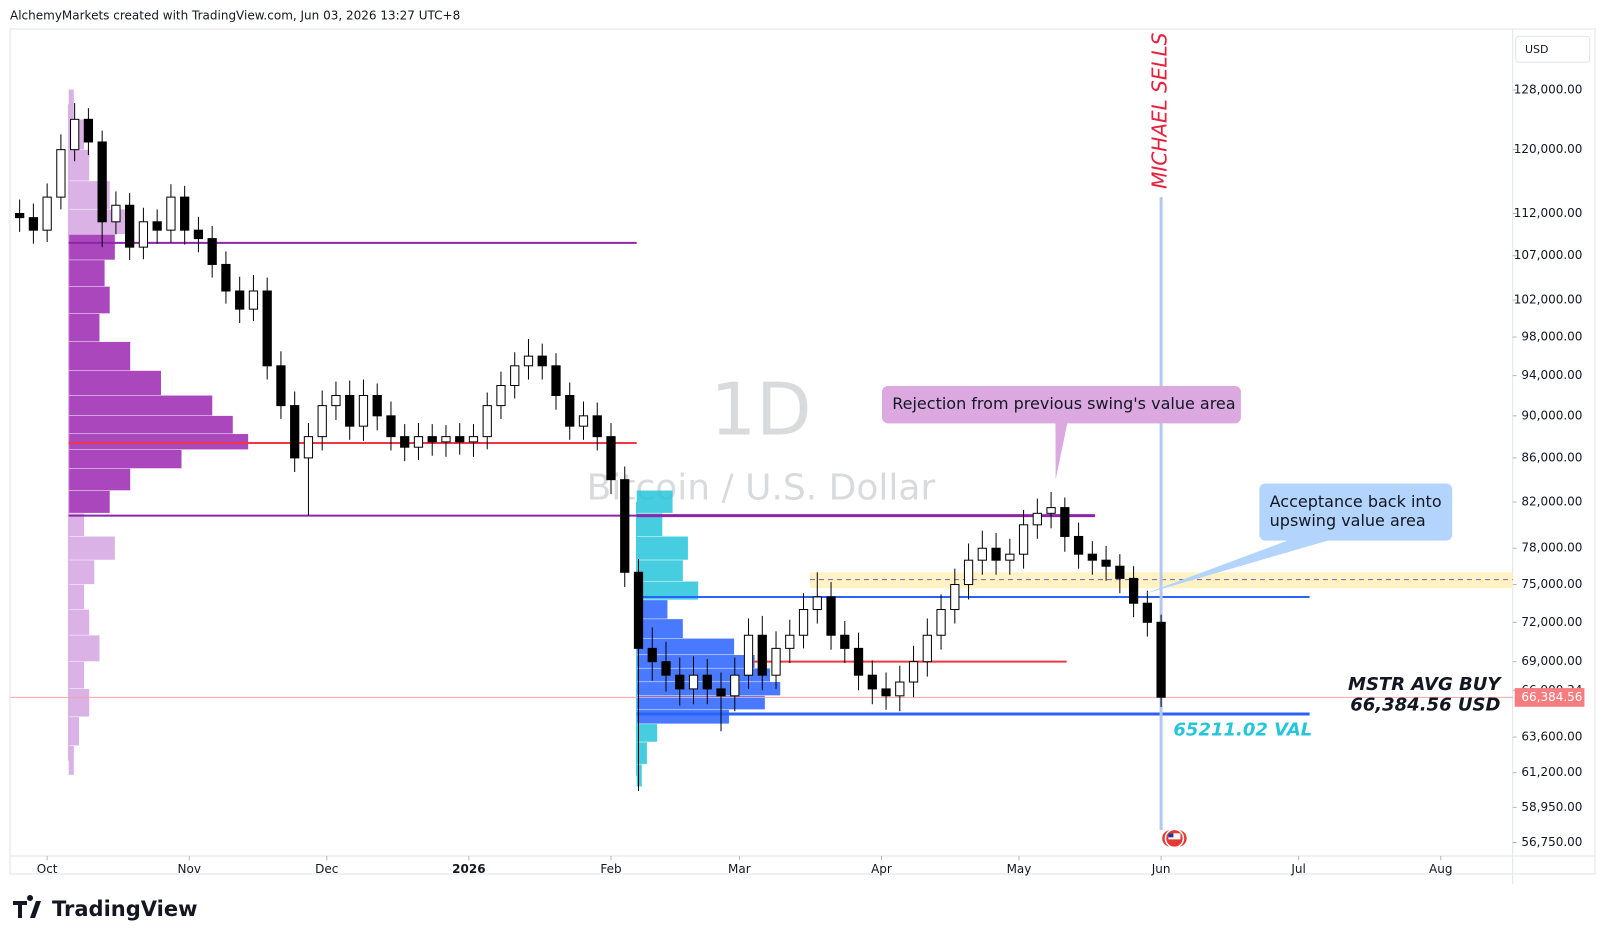 This screenshot has height=939, width=1605. What do you see at coordinates (1297, 869) in the screenshot?
I see `x-tick-label: Jul` at bounding box center [1297, 869].